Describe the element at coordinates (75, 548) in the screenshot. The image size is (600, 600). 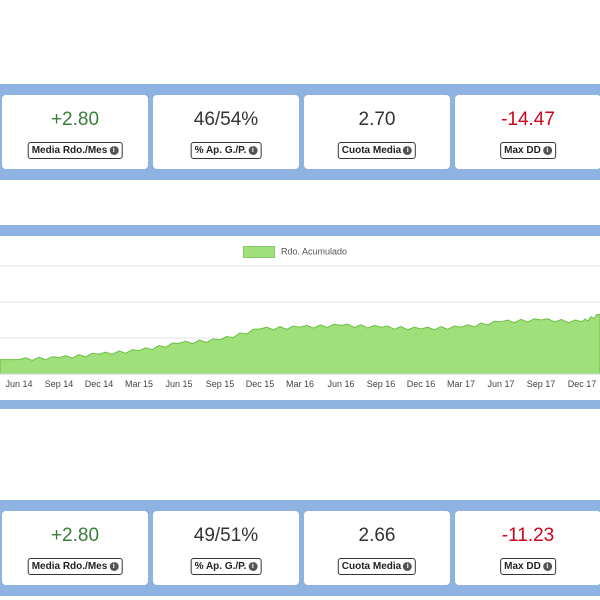
I see `bottom-card-1: +2.80 Media Rdo./Mes i` at that location.